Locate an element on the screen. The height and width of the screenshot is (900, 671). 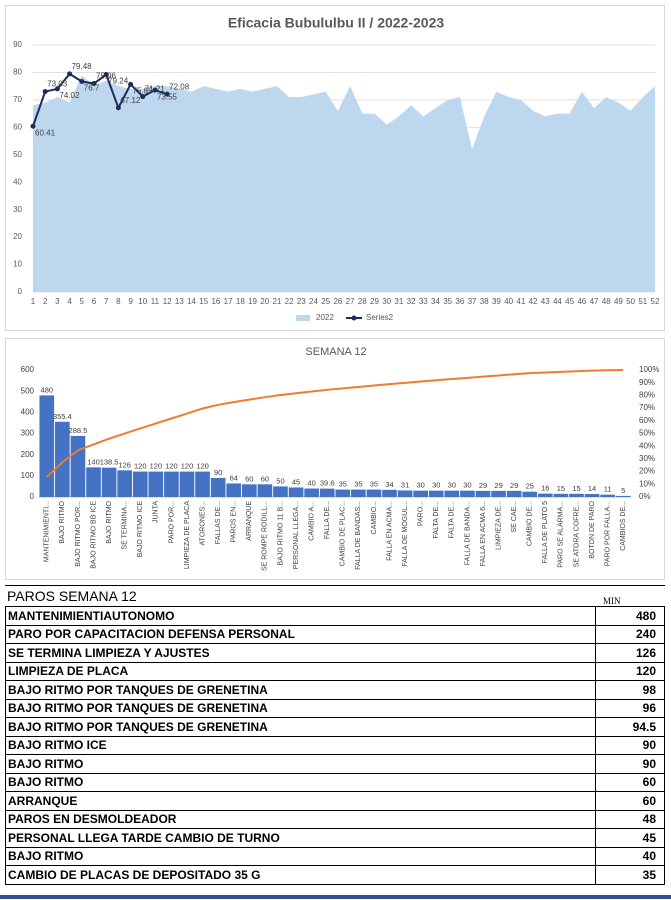
data-label: 73.03 is located at coordinates (57, 84).